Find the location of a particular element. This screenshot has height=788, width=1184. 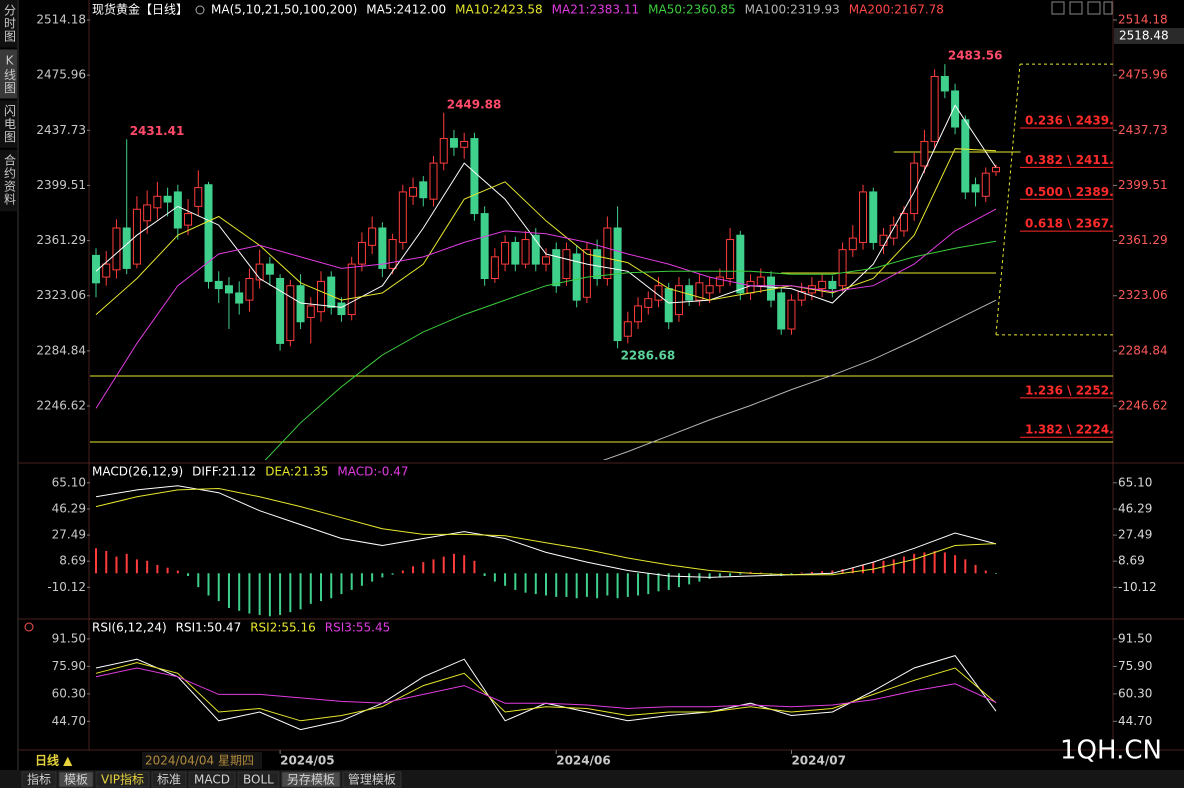

bottom-tab-label: 管理模板 is located at coordinates (372, 779).